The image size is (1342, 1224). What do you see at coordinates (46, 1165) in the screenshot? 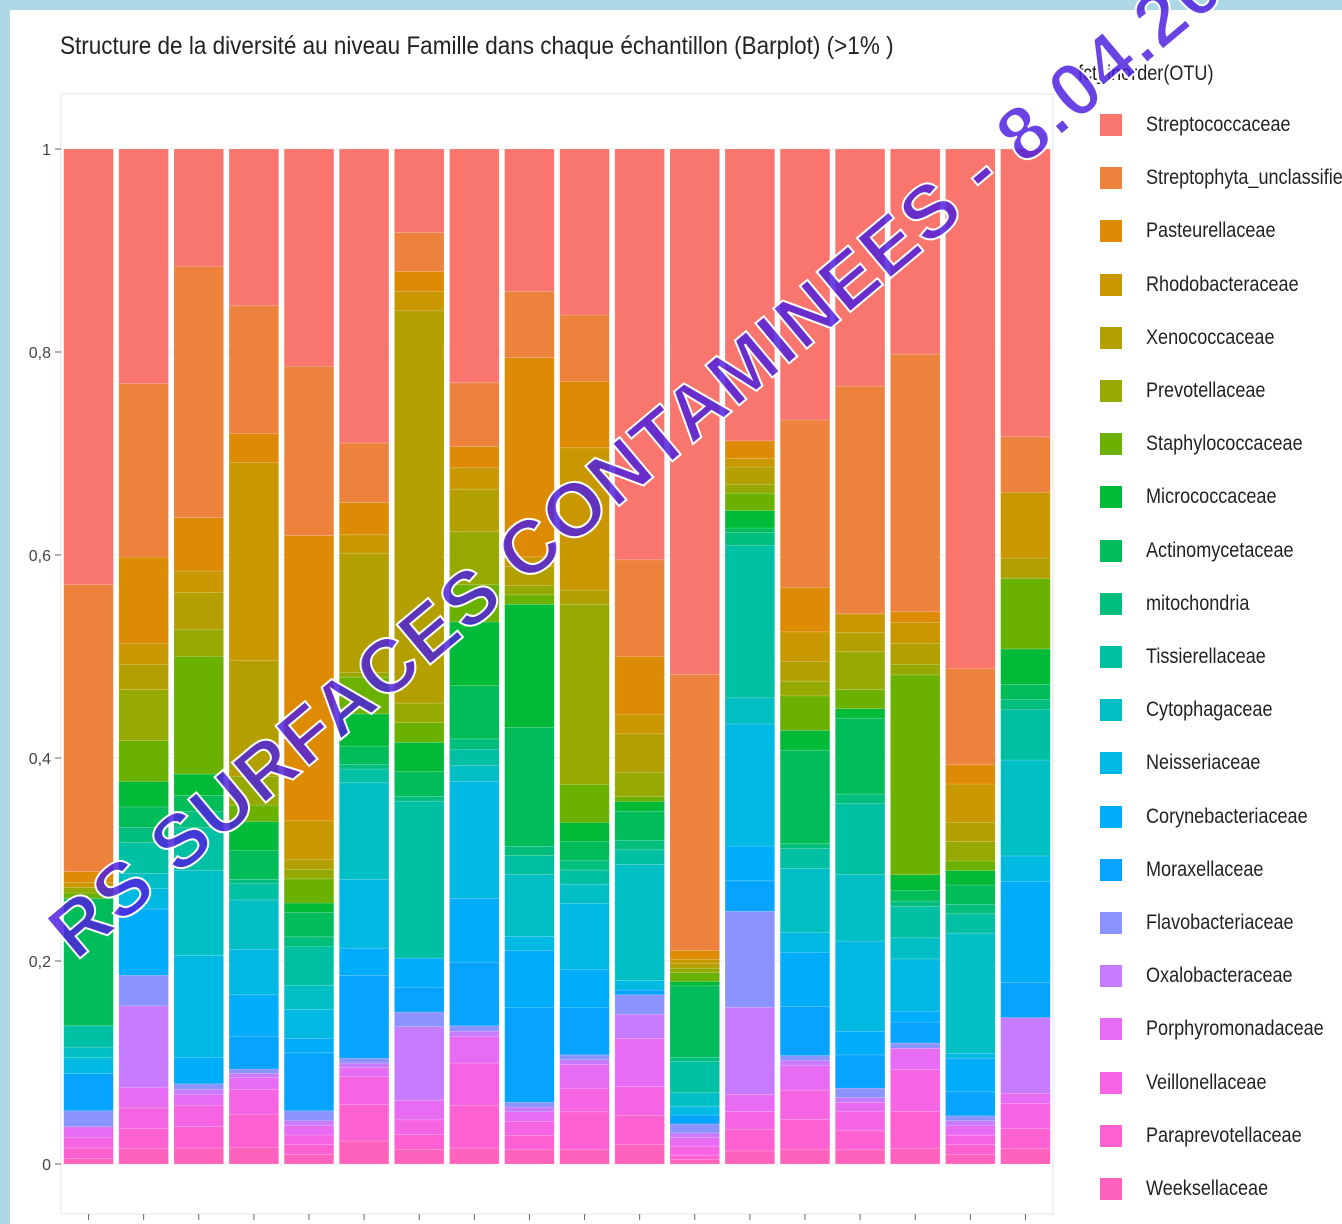
I see `y-tick-label: 0` at bounding box center [46, 1165].